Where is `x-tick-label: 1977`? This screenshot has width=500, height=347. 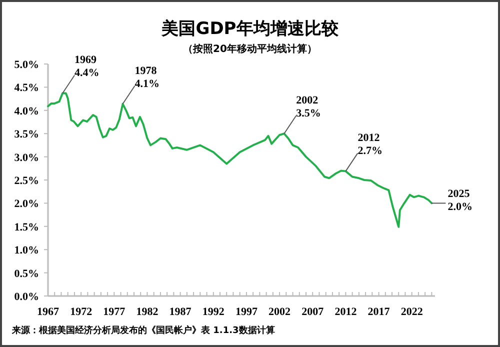
x-tick-label: 1977 is located at coordinates (114, 312).